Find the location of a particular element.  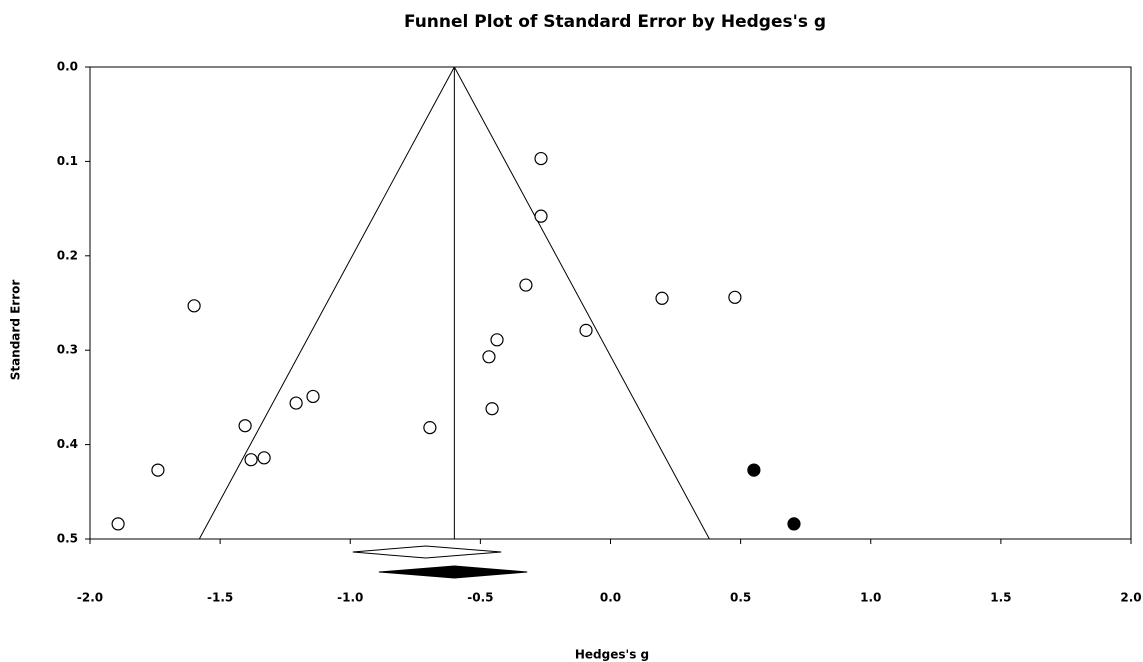

y-tick-label: 0.0 is located at coordinates (67, 67).